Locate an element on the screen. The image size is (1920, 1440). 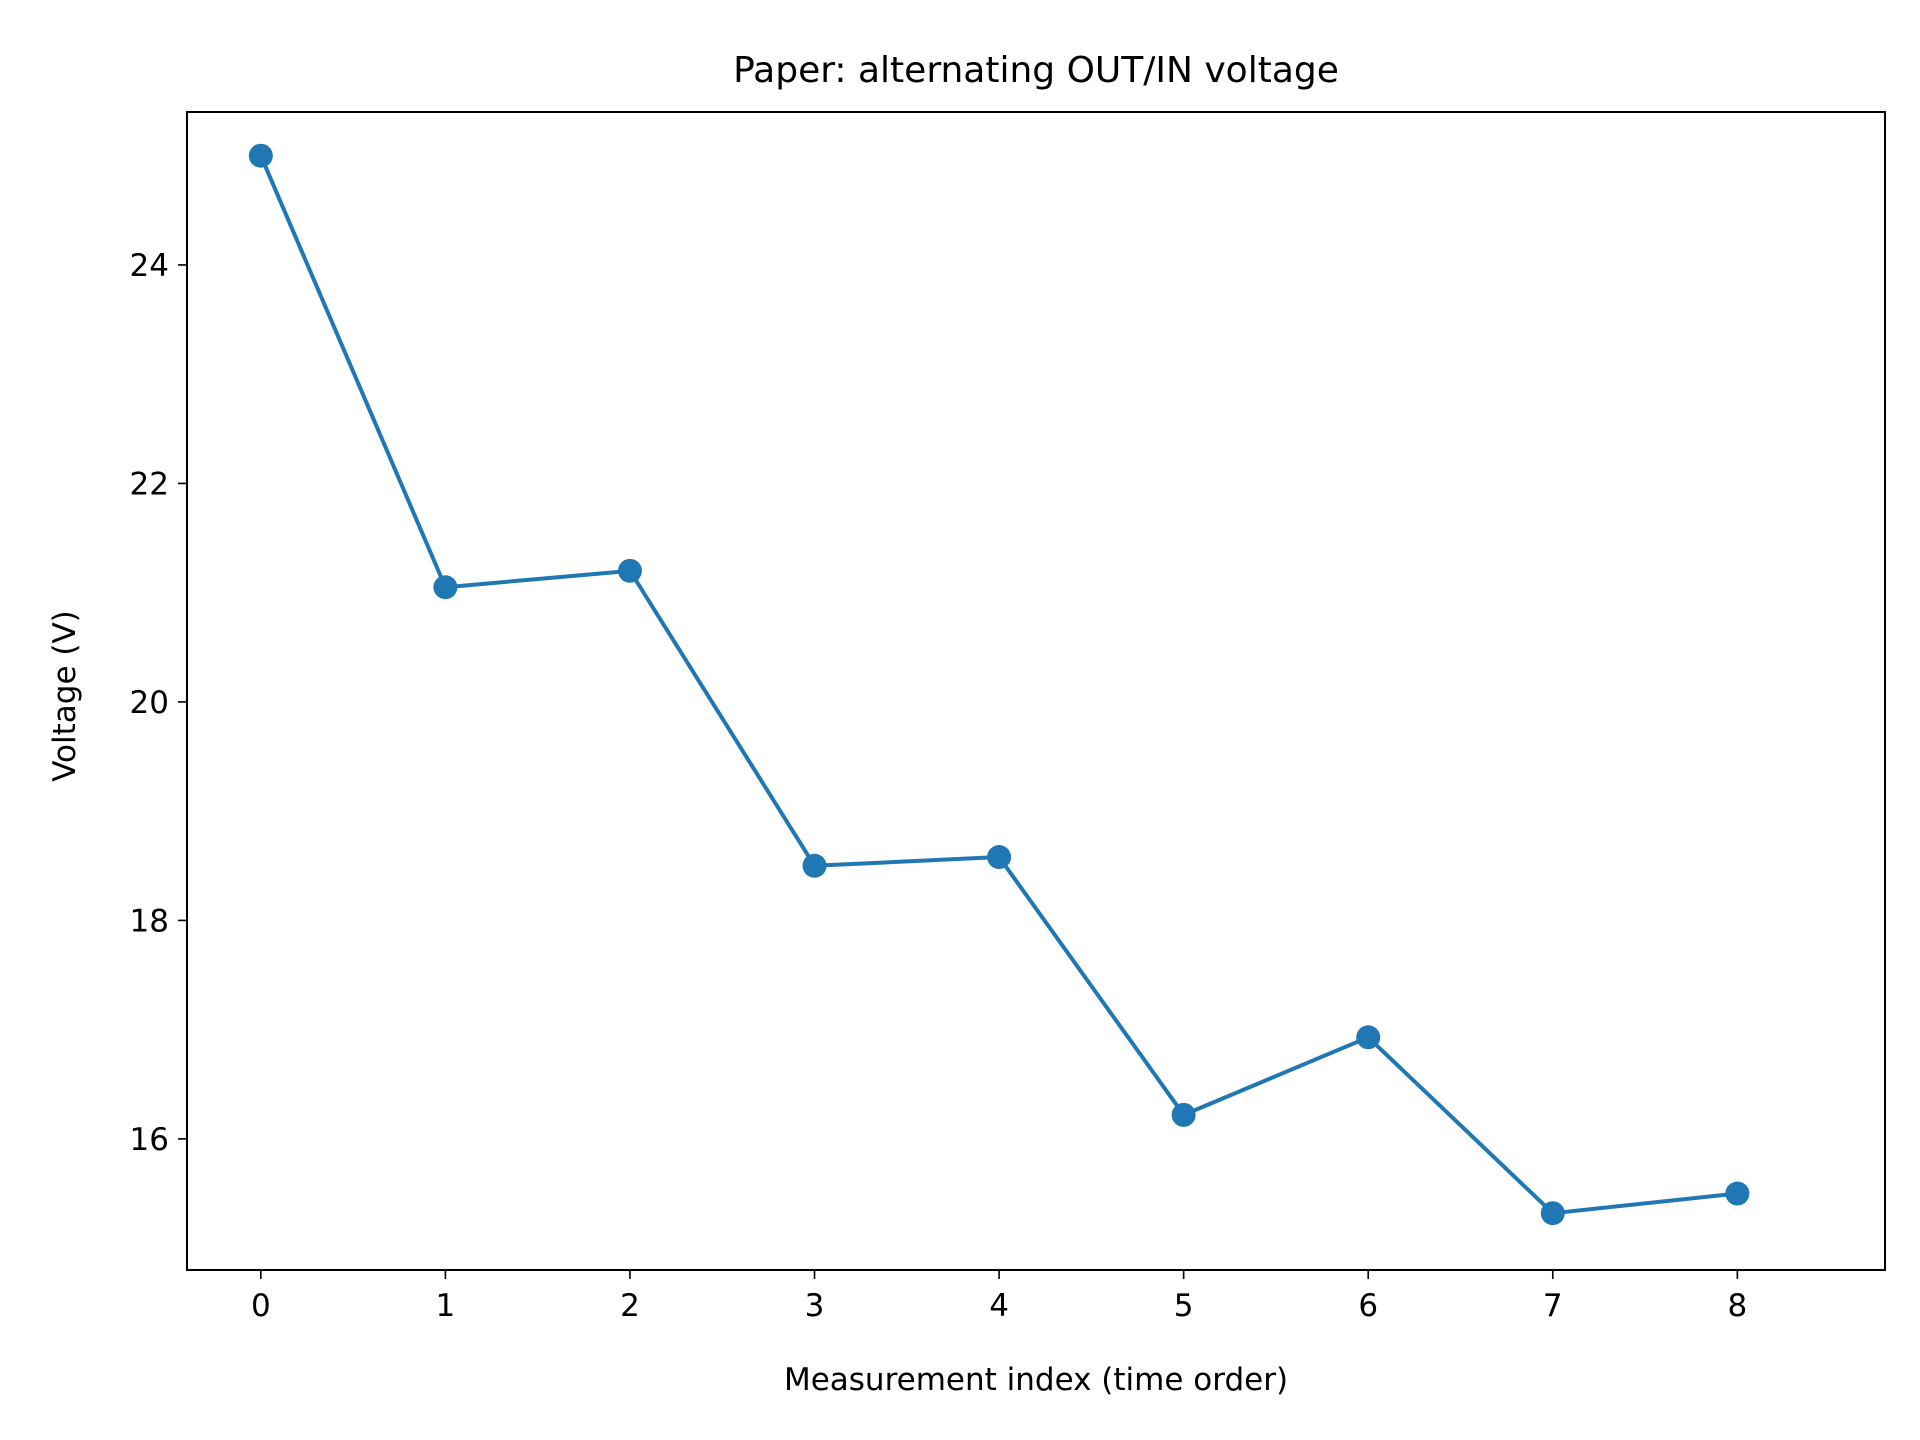
x-tick-label: 8 is located at coordinates (1737, 1306).